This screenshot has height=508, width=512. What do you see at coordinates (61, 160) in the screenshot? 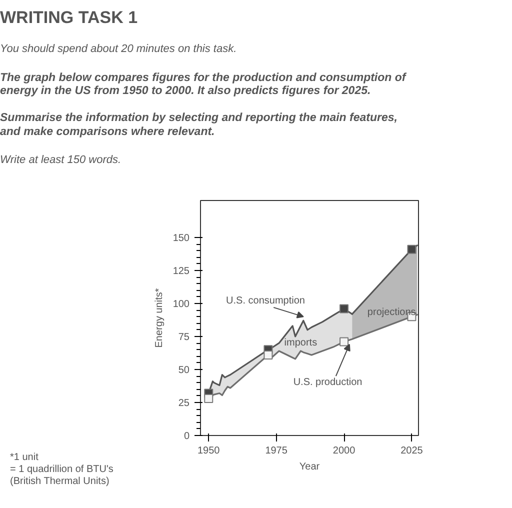
I see `text: Write at least 150 words.` at bounding box center [61, 160].